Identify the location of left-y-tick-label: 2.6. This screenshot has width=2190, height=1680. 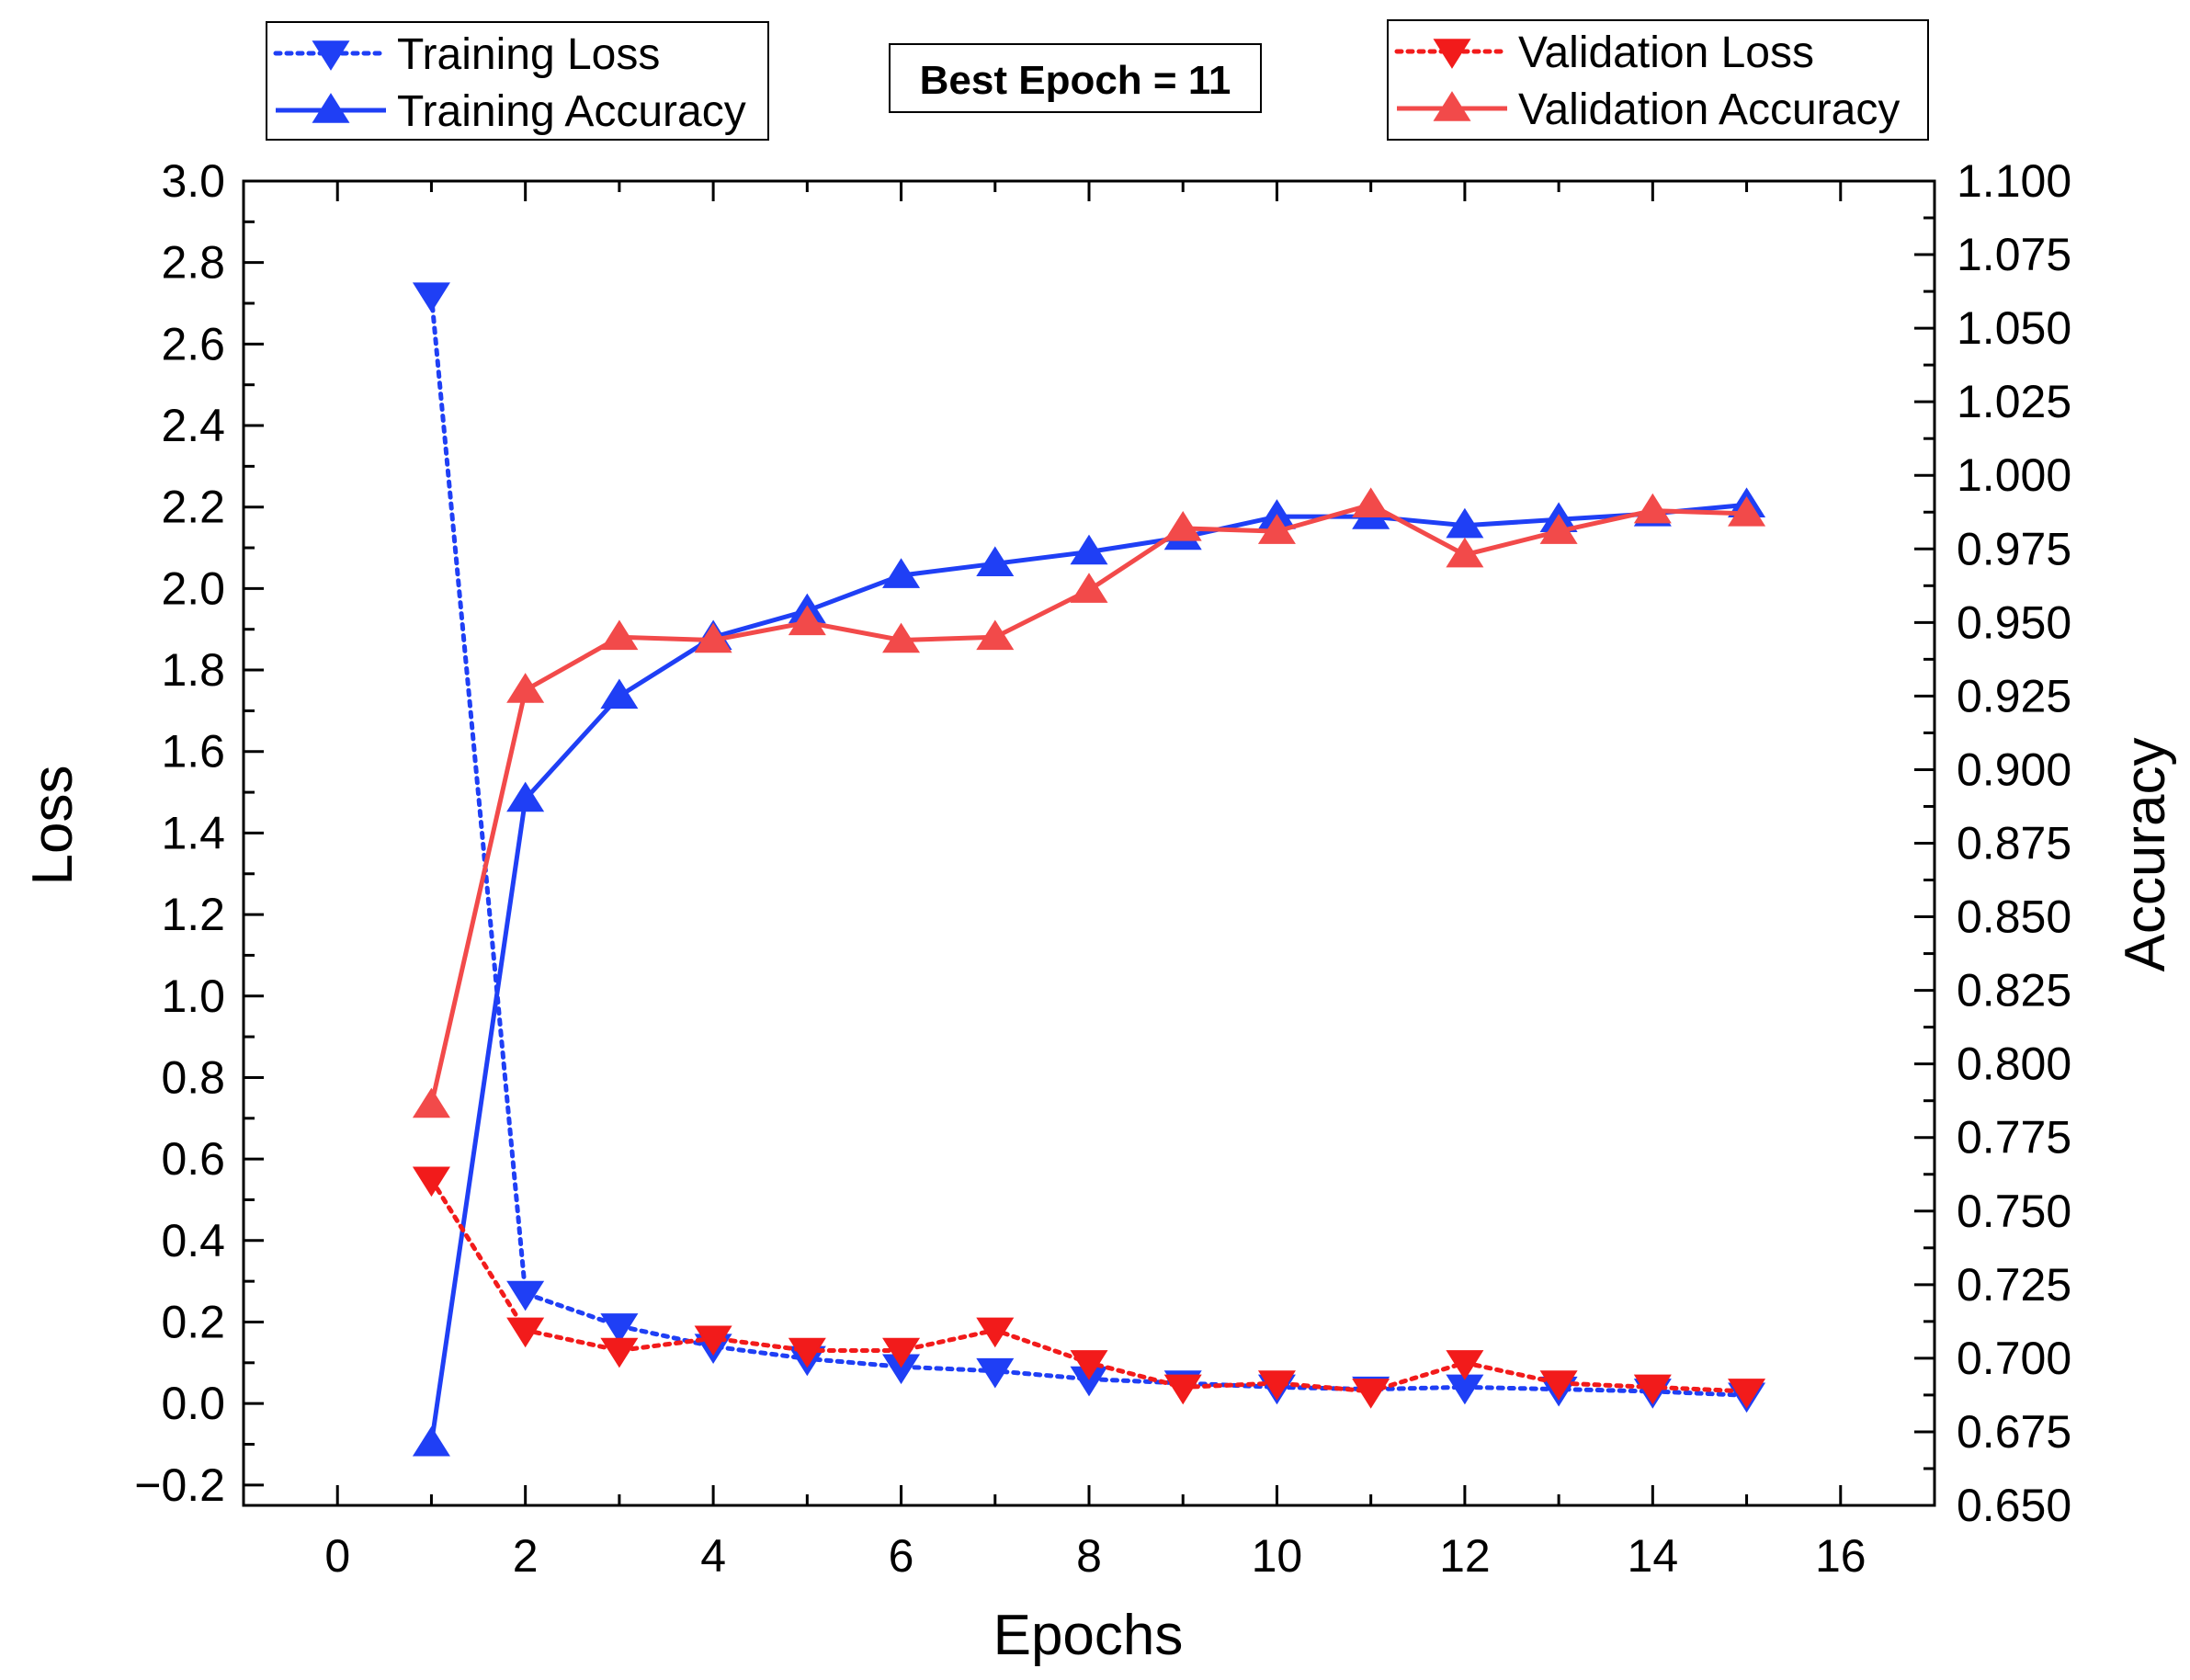
(193, 343).